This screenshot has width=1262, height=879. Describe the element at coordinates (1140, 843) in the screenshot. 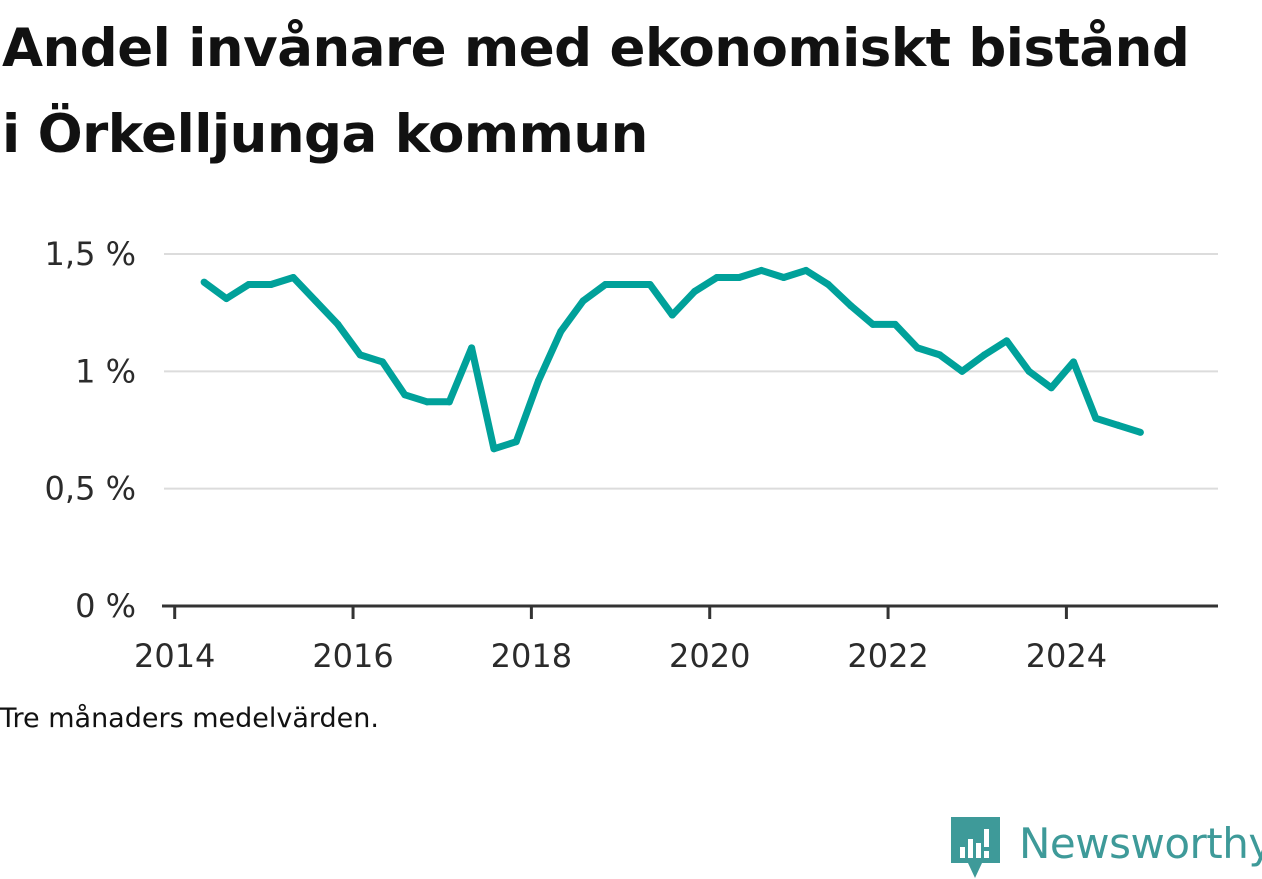

I see `brand-name: Newsworthy` at that location.